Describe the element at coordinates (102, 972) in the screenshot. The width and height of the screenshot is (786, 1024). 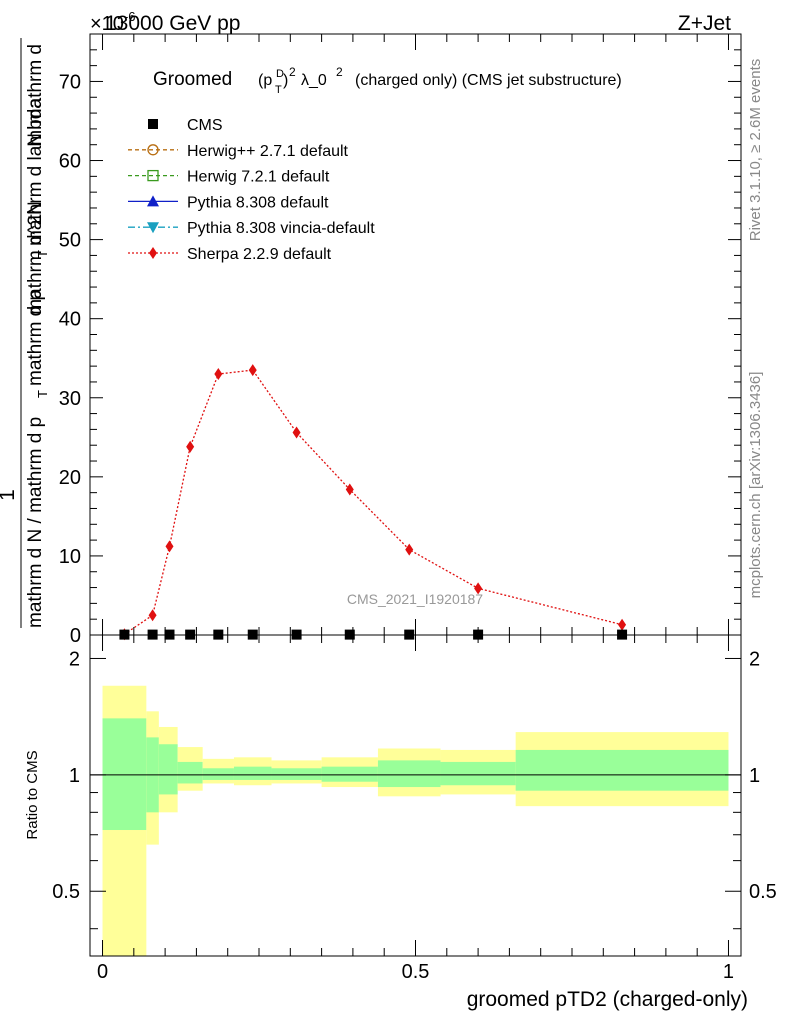
I see `ratio-x-tick-label: 0` at that location.